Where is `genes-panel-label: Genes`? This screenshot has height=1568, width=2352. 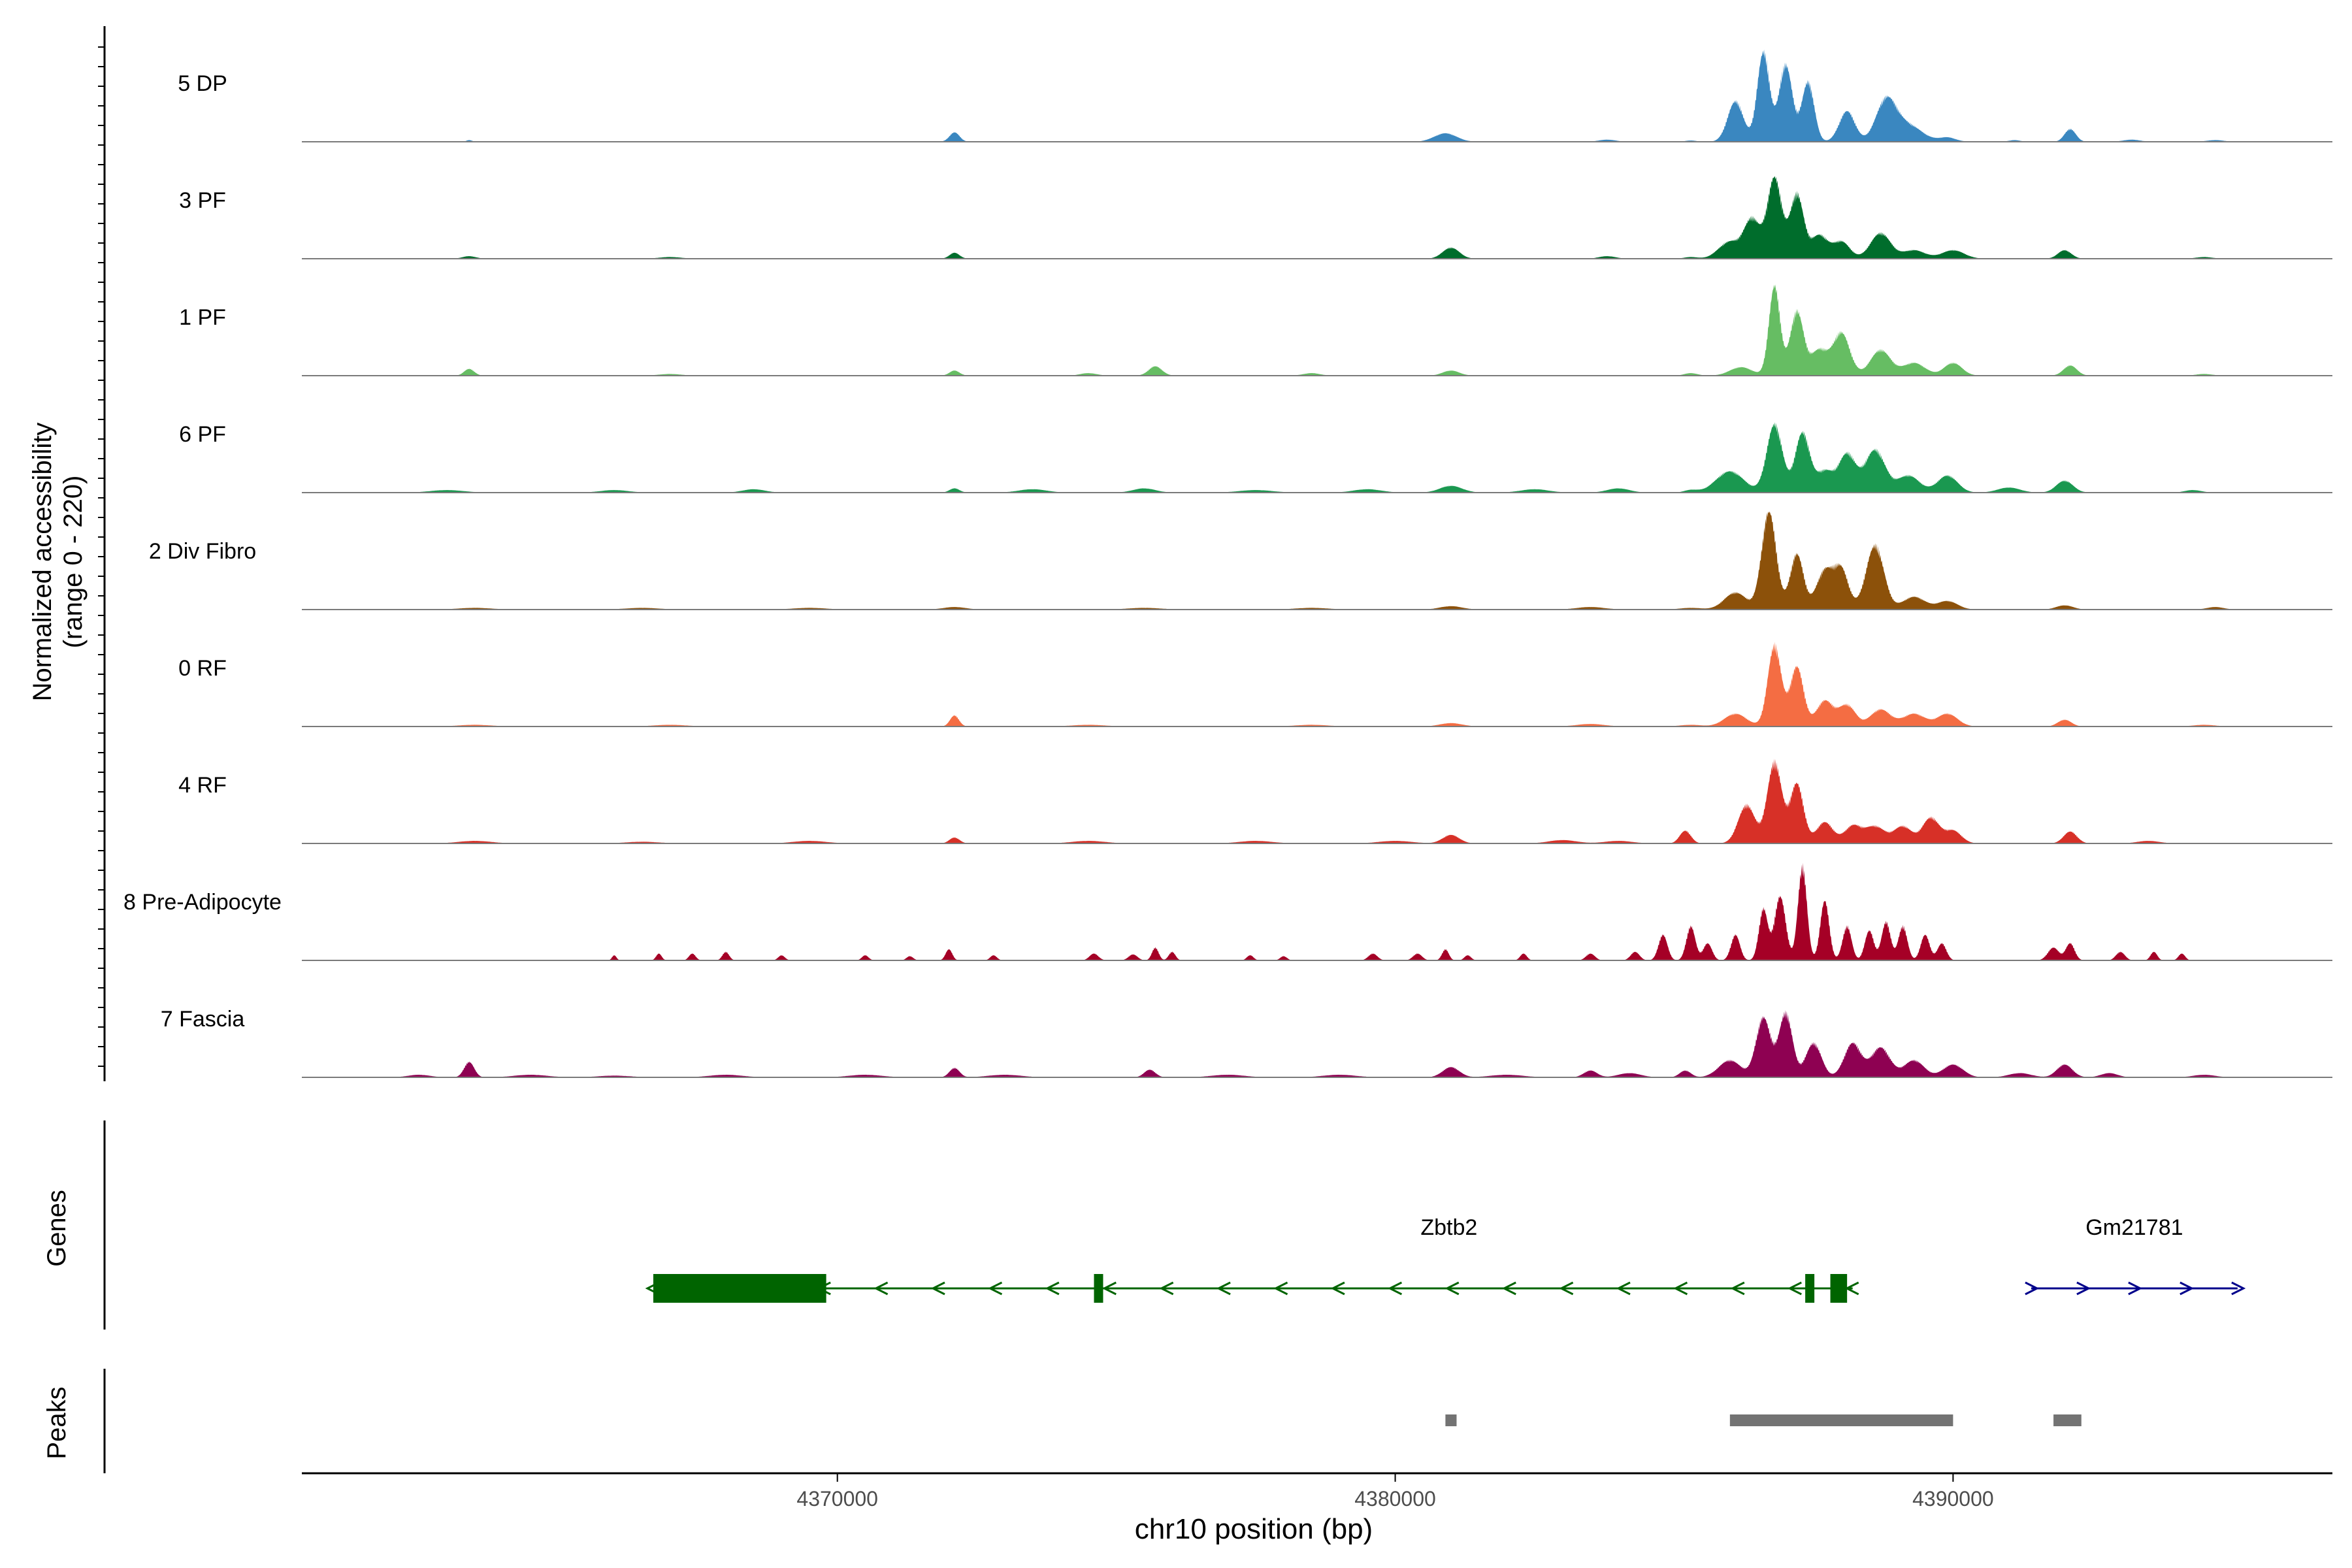 genes-panel-label: Genes is located at coordinates (56, 1228).